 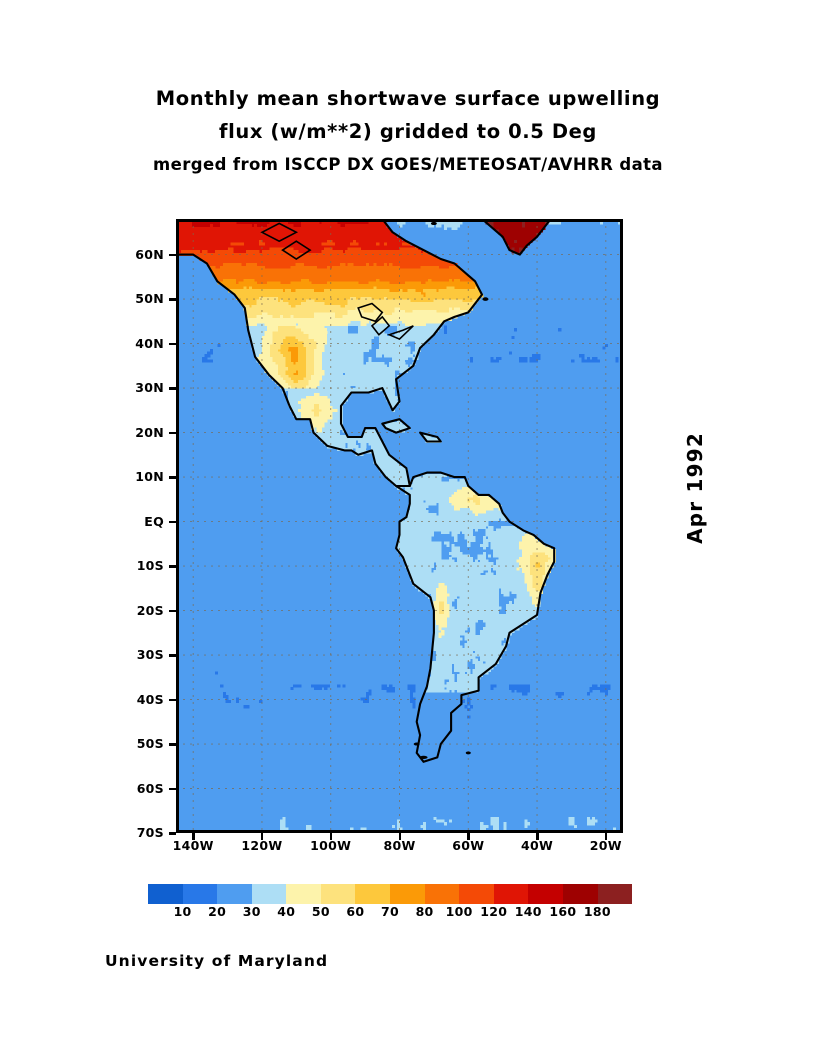 What do you see at coordinates (355, 911) in the screenshot?
I see `colorbar-tick-label: 60` at bounding box center [355, 911].